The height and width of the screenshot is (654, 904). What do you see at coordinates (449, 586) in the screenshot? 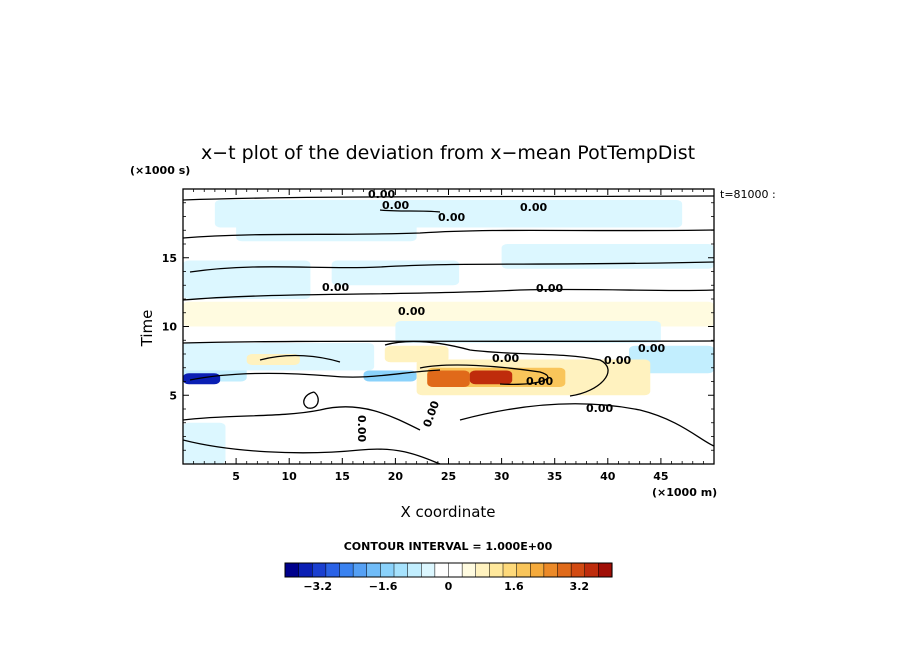
I see `colorbar-tick-label: 0` at bounding box center [449, 586].